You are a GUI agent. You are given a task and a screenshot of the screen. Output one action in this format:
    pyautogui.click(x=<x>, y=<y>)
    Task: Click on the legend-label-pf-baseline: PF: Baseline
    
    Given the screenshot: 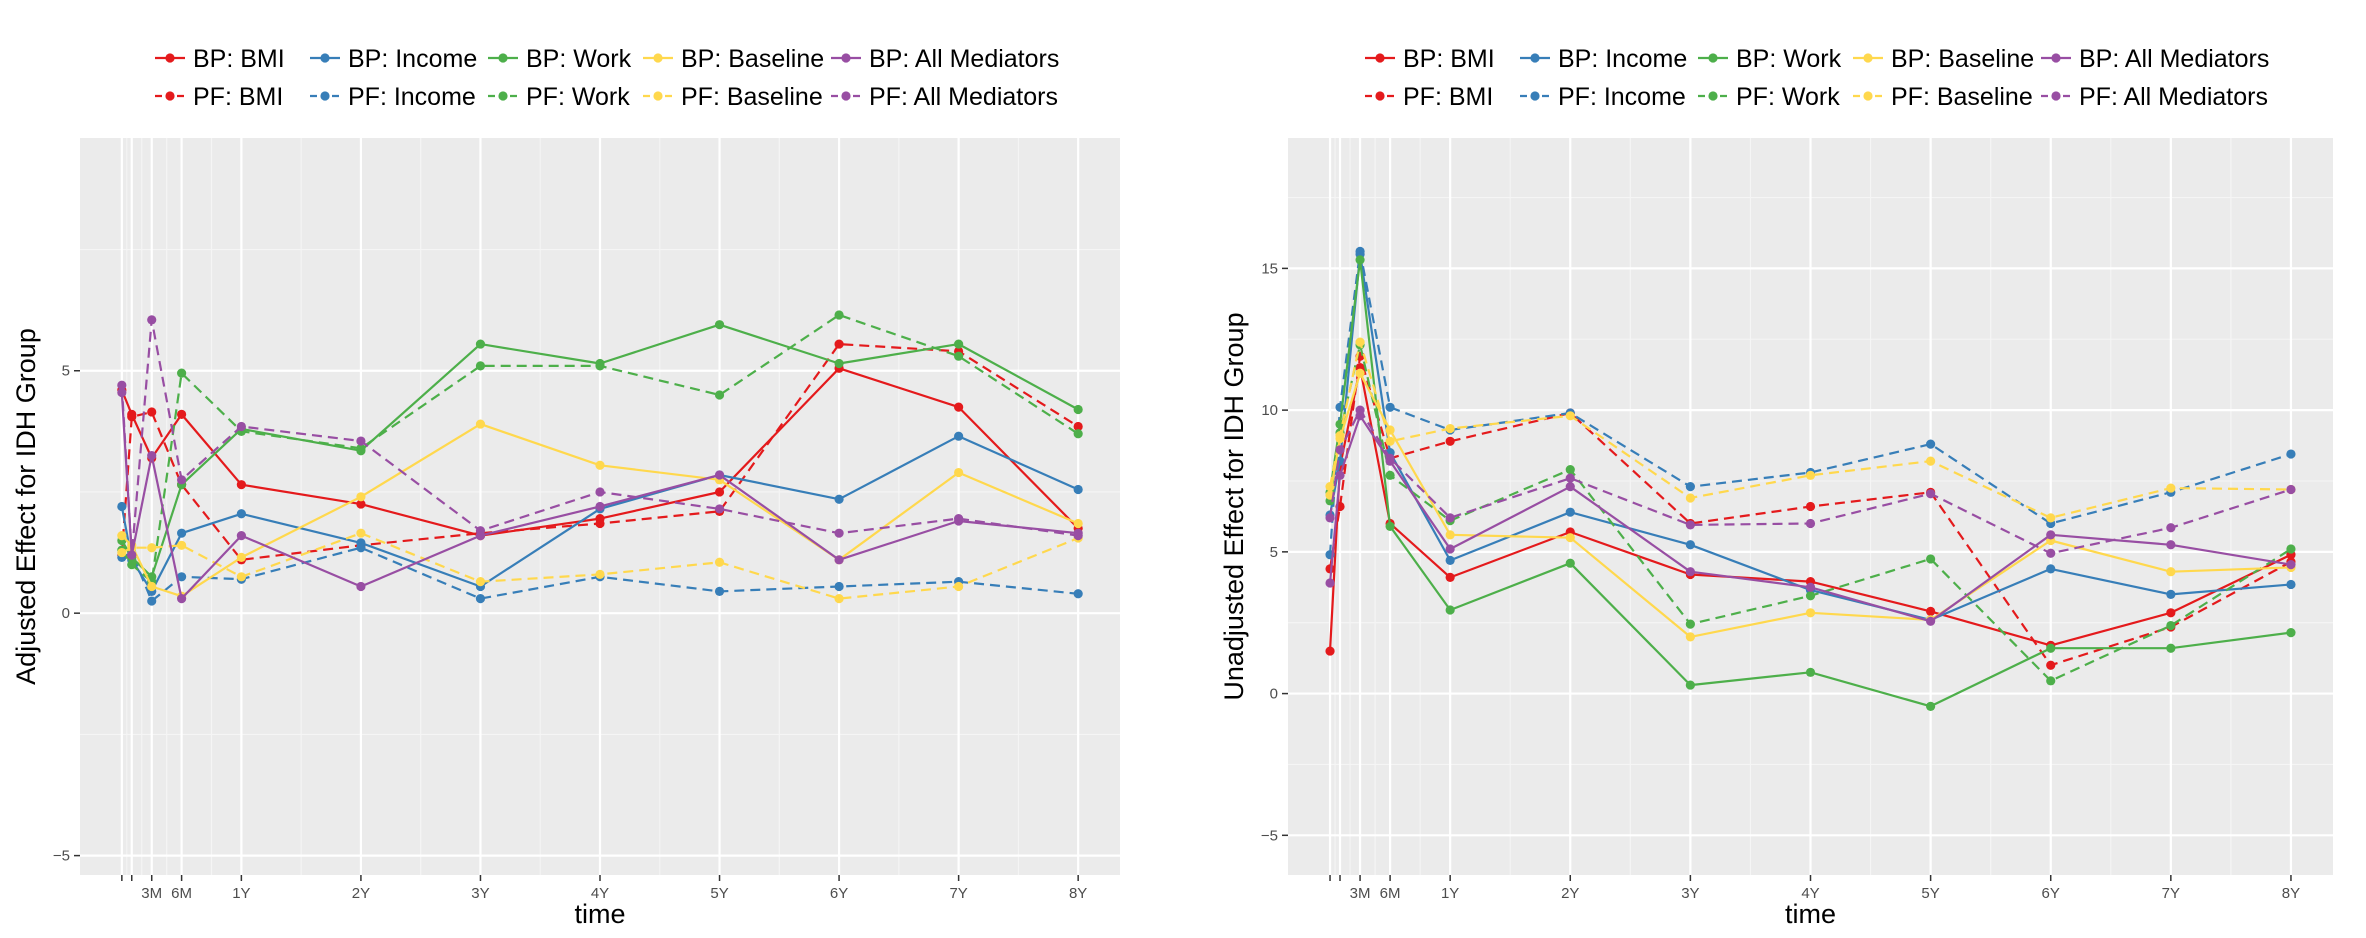 What is the action you would take?
    pyautogui.click(x=752, y=97)
    